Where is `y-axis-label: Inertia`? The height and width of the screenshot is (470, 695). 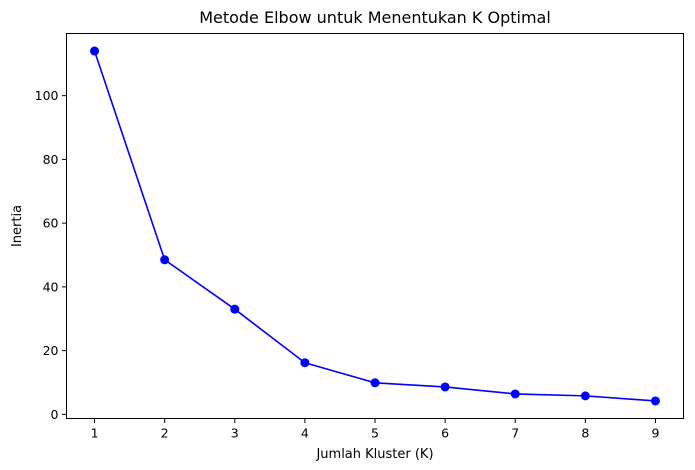
y-axis-label: Inertia is located at coordinates (17, 226).